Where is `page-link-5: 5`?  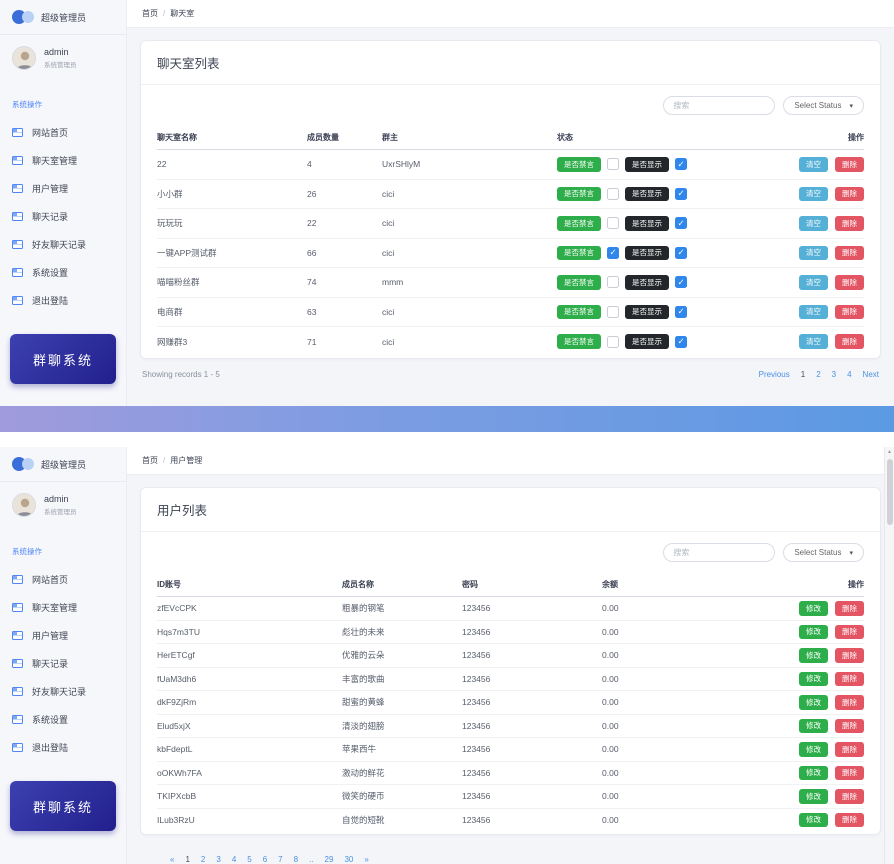 page-link-5: 5 is located at coordinates (249, 859).